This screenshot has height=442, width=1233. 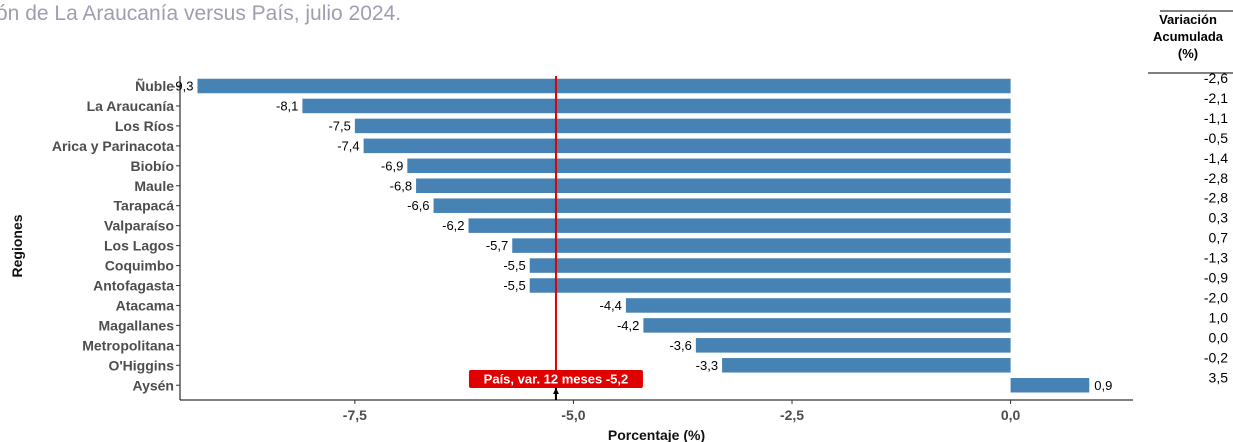 What do you see at coordinates (139, 226) in the screenshot?
I see `y-tick-label: Valparaíso` at bounding box center [139, 226].